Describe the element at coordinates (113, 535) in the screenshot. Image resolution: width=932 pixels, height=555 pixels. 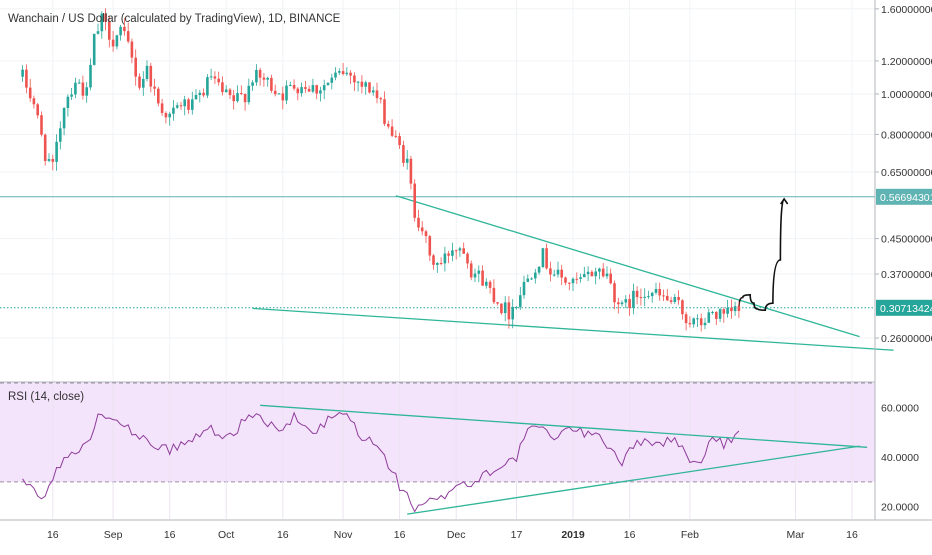
I see `x-tick-label: Sep` at that location.